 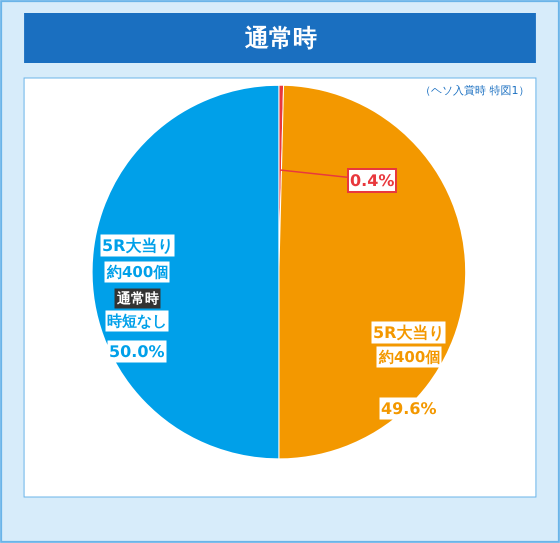 I want to click on data-label: 0.4%, so click(x=372, y=180).